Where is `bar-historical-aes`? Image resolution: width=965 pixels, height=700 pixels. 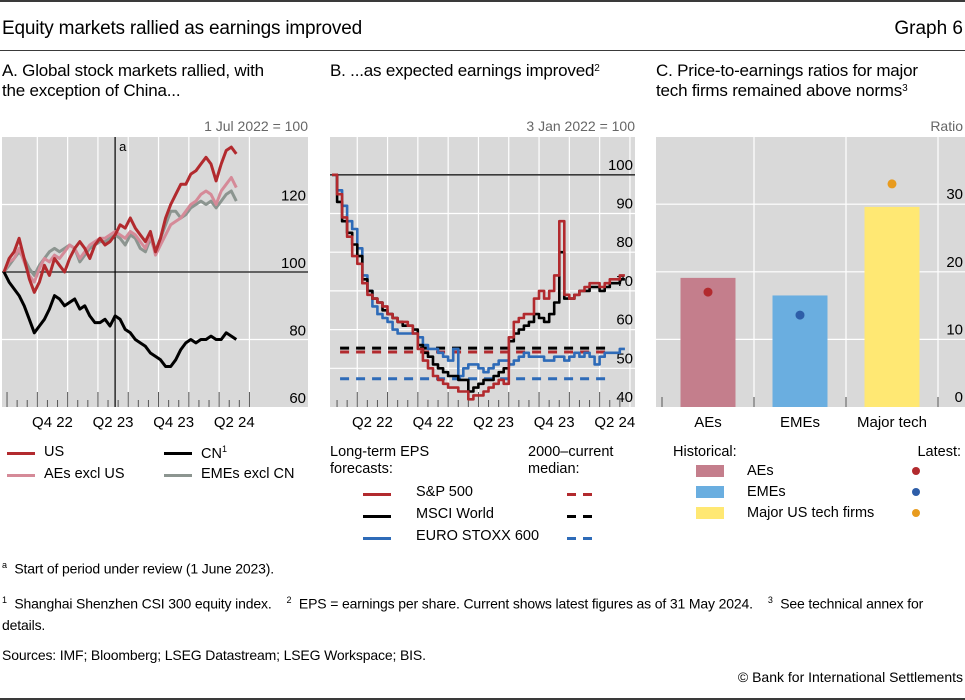
bar-historical-aes is located at coordinates (708, 342).